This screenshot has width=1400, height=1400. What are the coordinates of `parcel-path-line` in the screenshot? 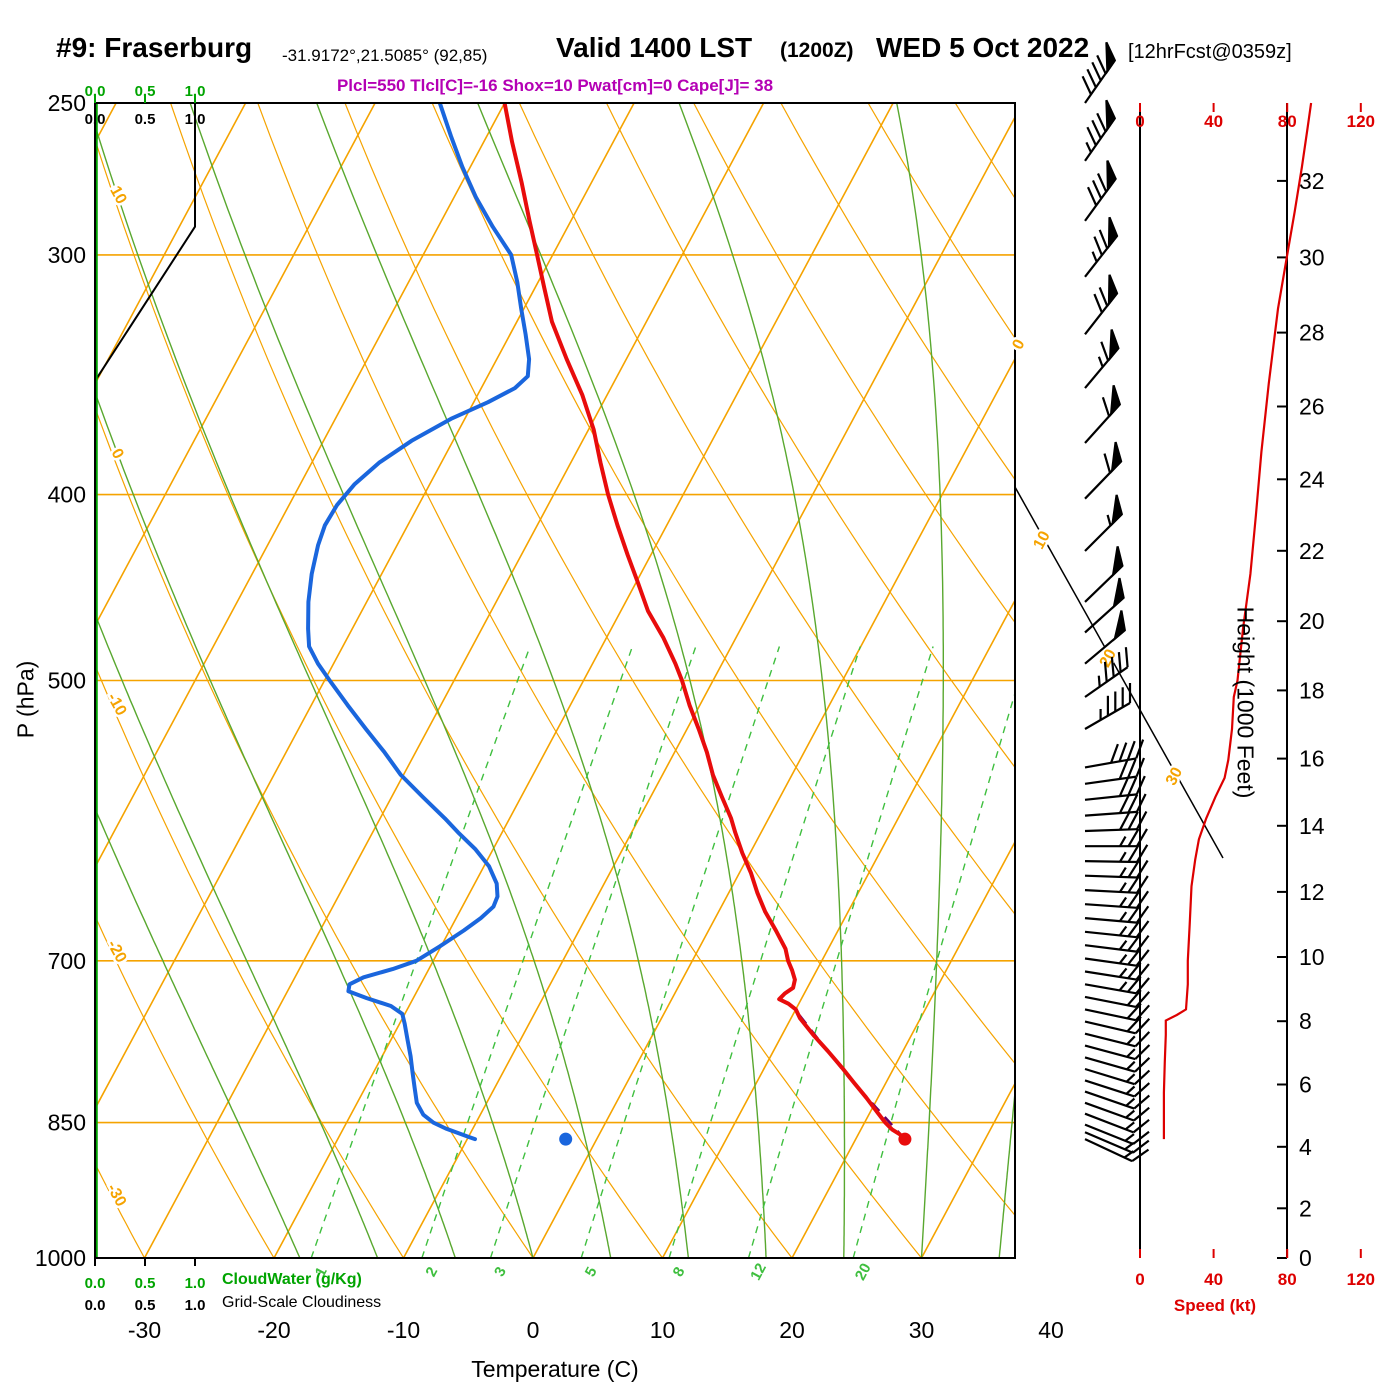 It's located at (849, 1073).